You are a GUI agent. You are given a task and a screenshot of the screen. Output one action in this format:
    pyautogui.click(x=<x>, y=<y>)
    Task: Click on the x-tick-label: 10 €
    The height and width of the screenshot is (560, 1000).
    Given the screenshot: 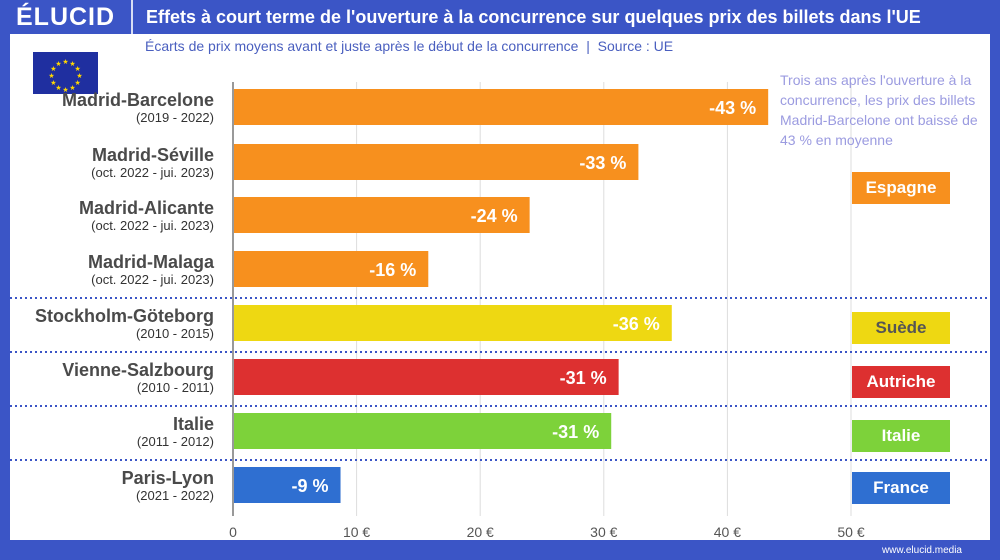 What is the action you would take?
    pyautogui.click(x=356, y=532)
    